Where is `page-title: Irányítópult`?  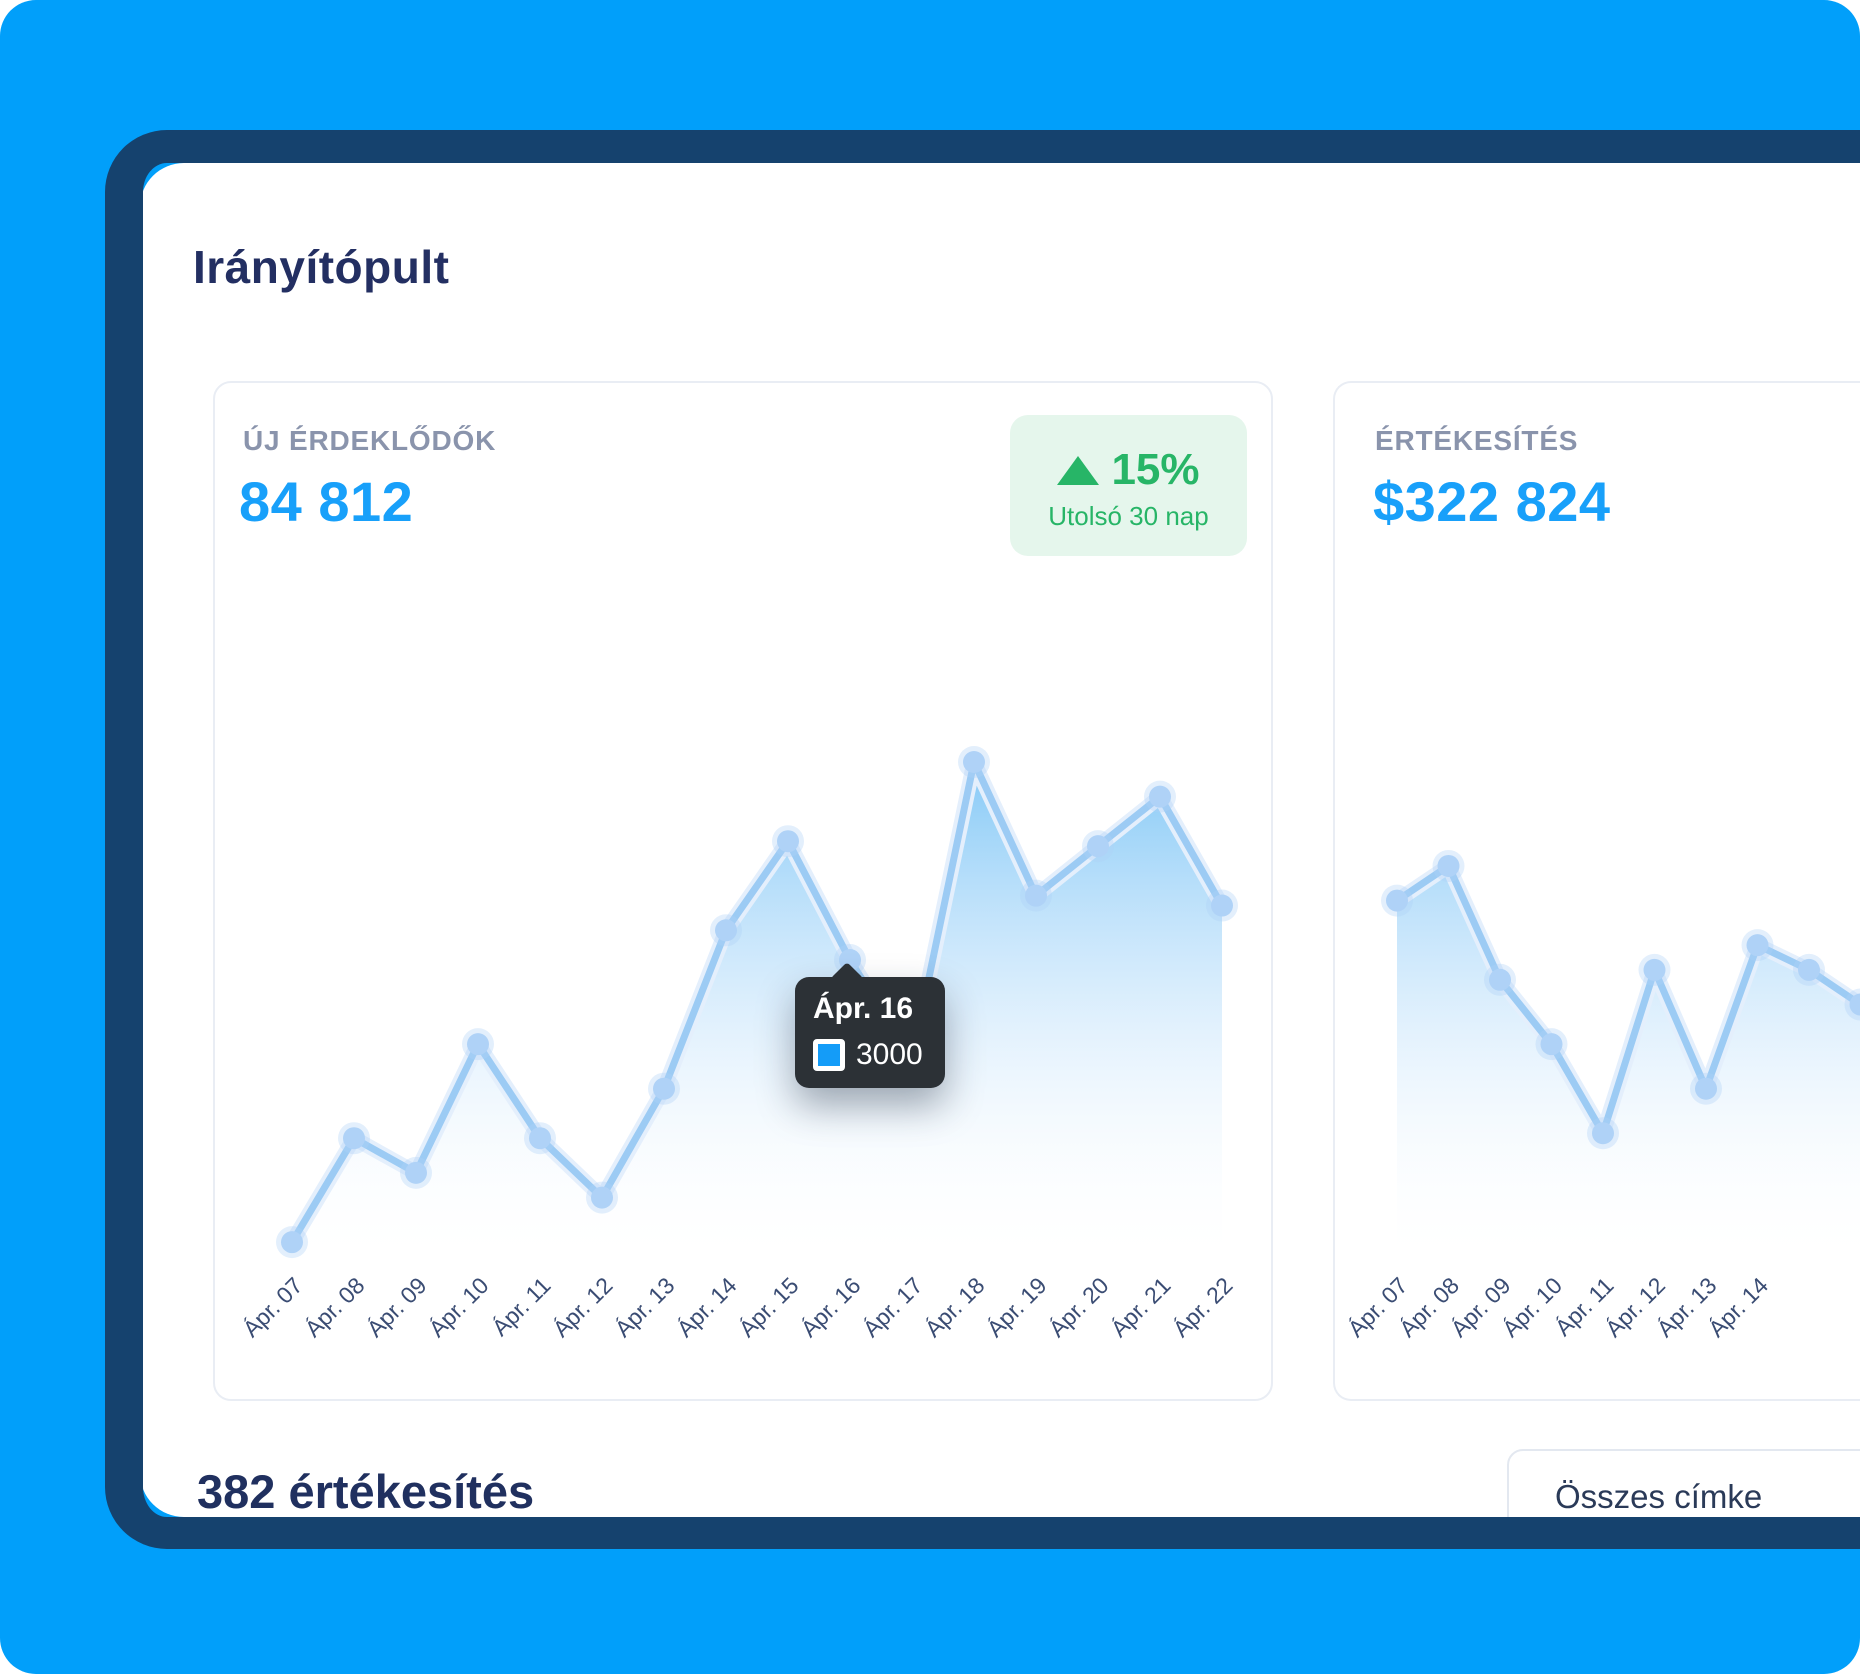
page-title: Irányítópult is located at coordinates (321, 267).